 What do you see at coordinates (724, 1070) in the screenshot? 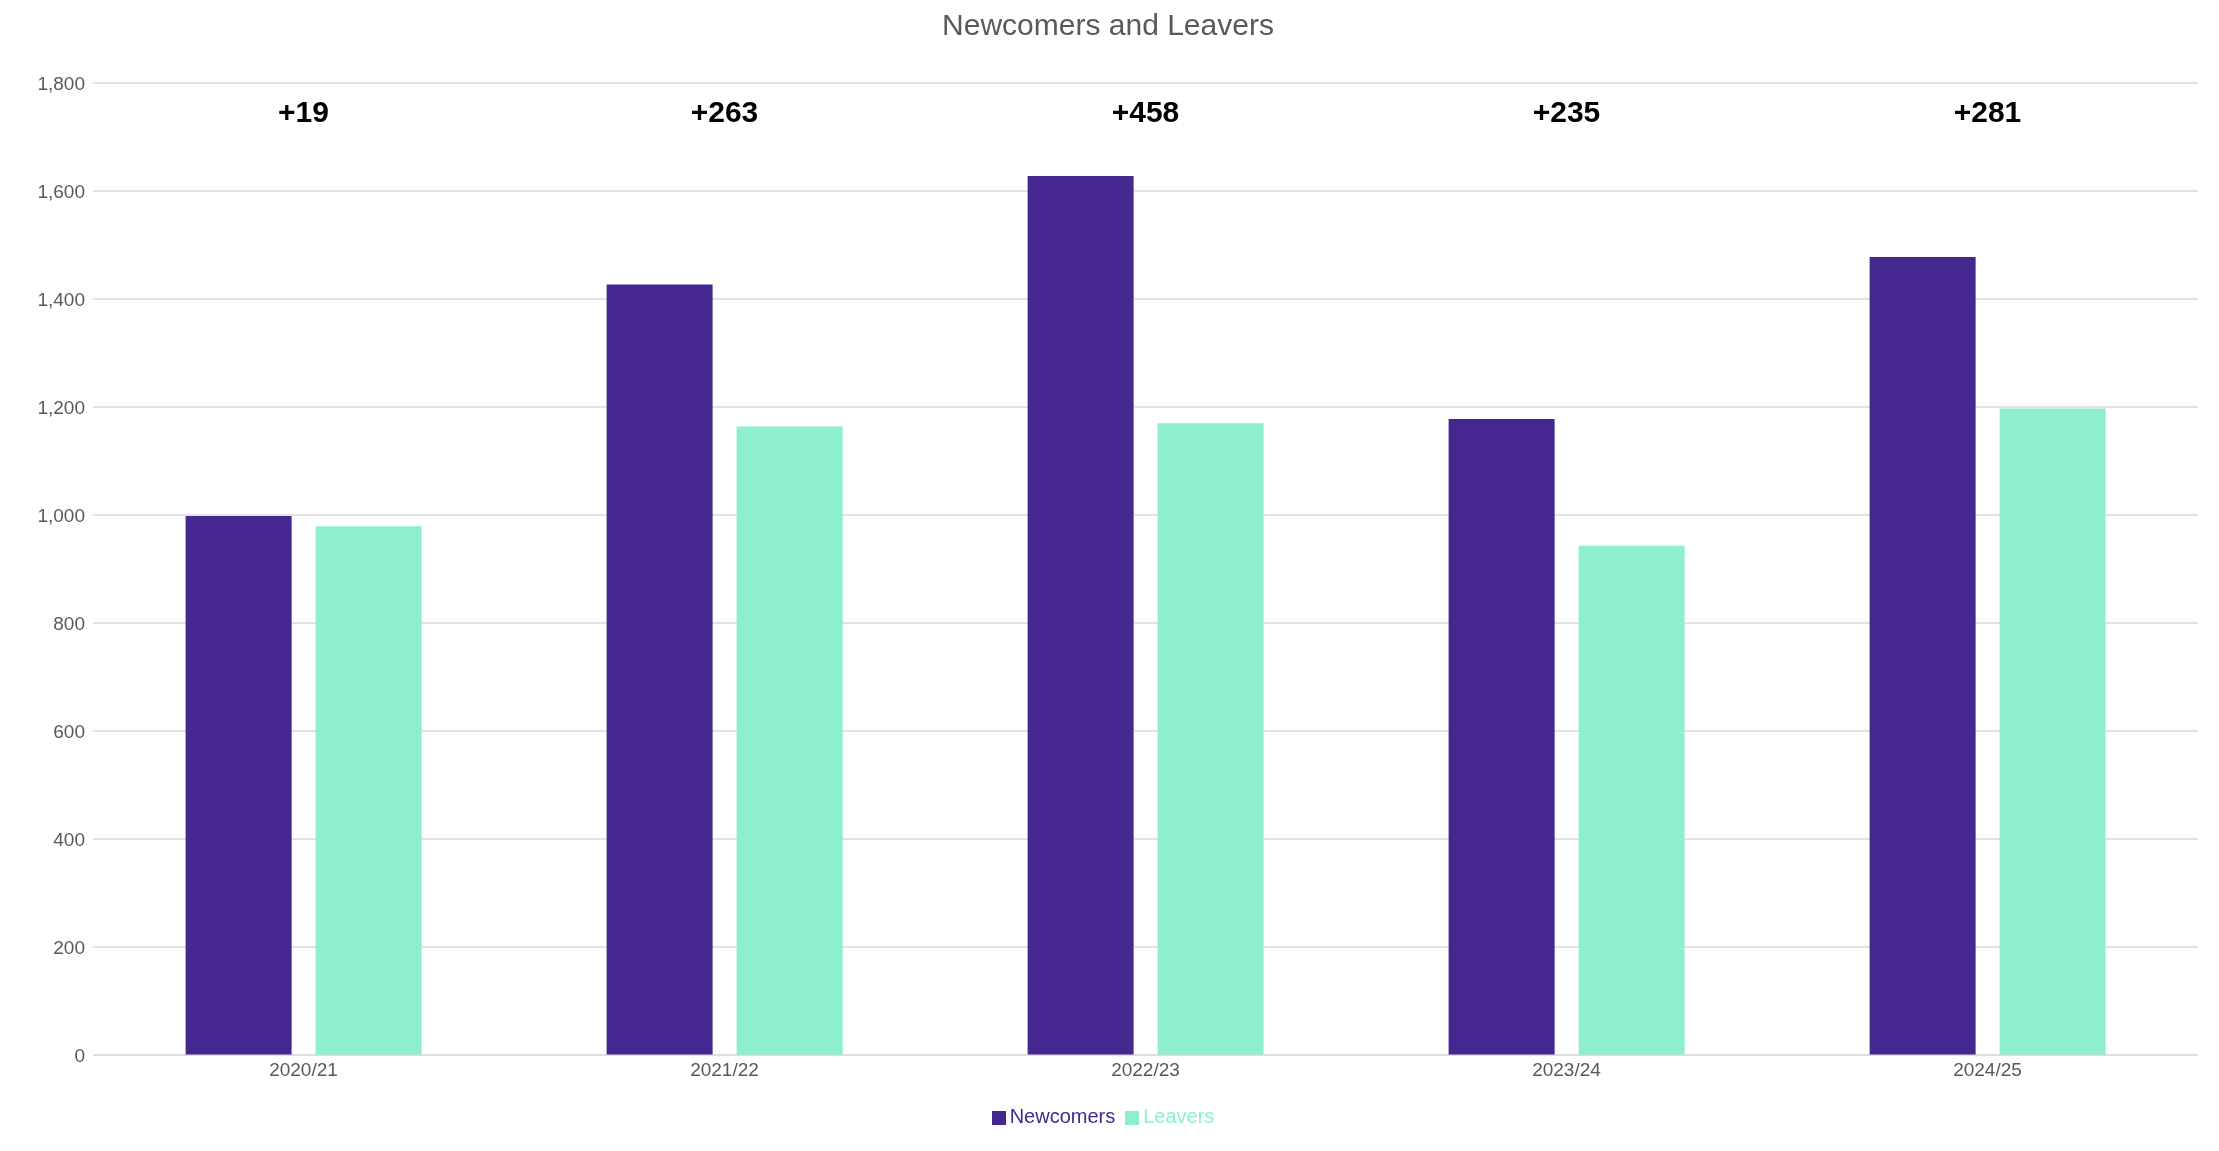
I see `x-tick-label: 2021/22` at bounding box center [724, 1070].